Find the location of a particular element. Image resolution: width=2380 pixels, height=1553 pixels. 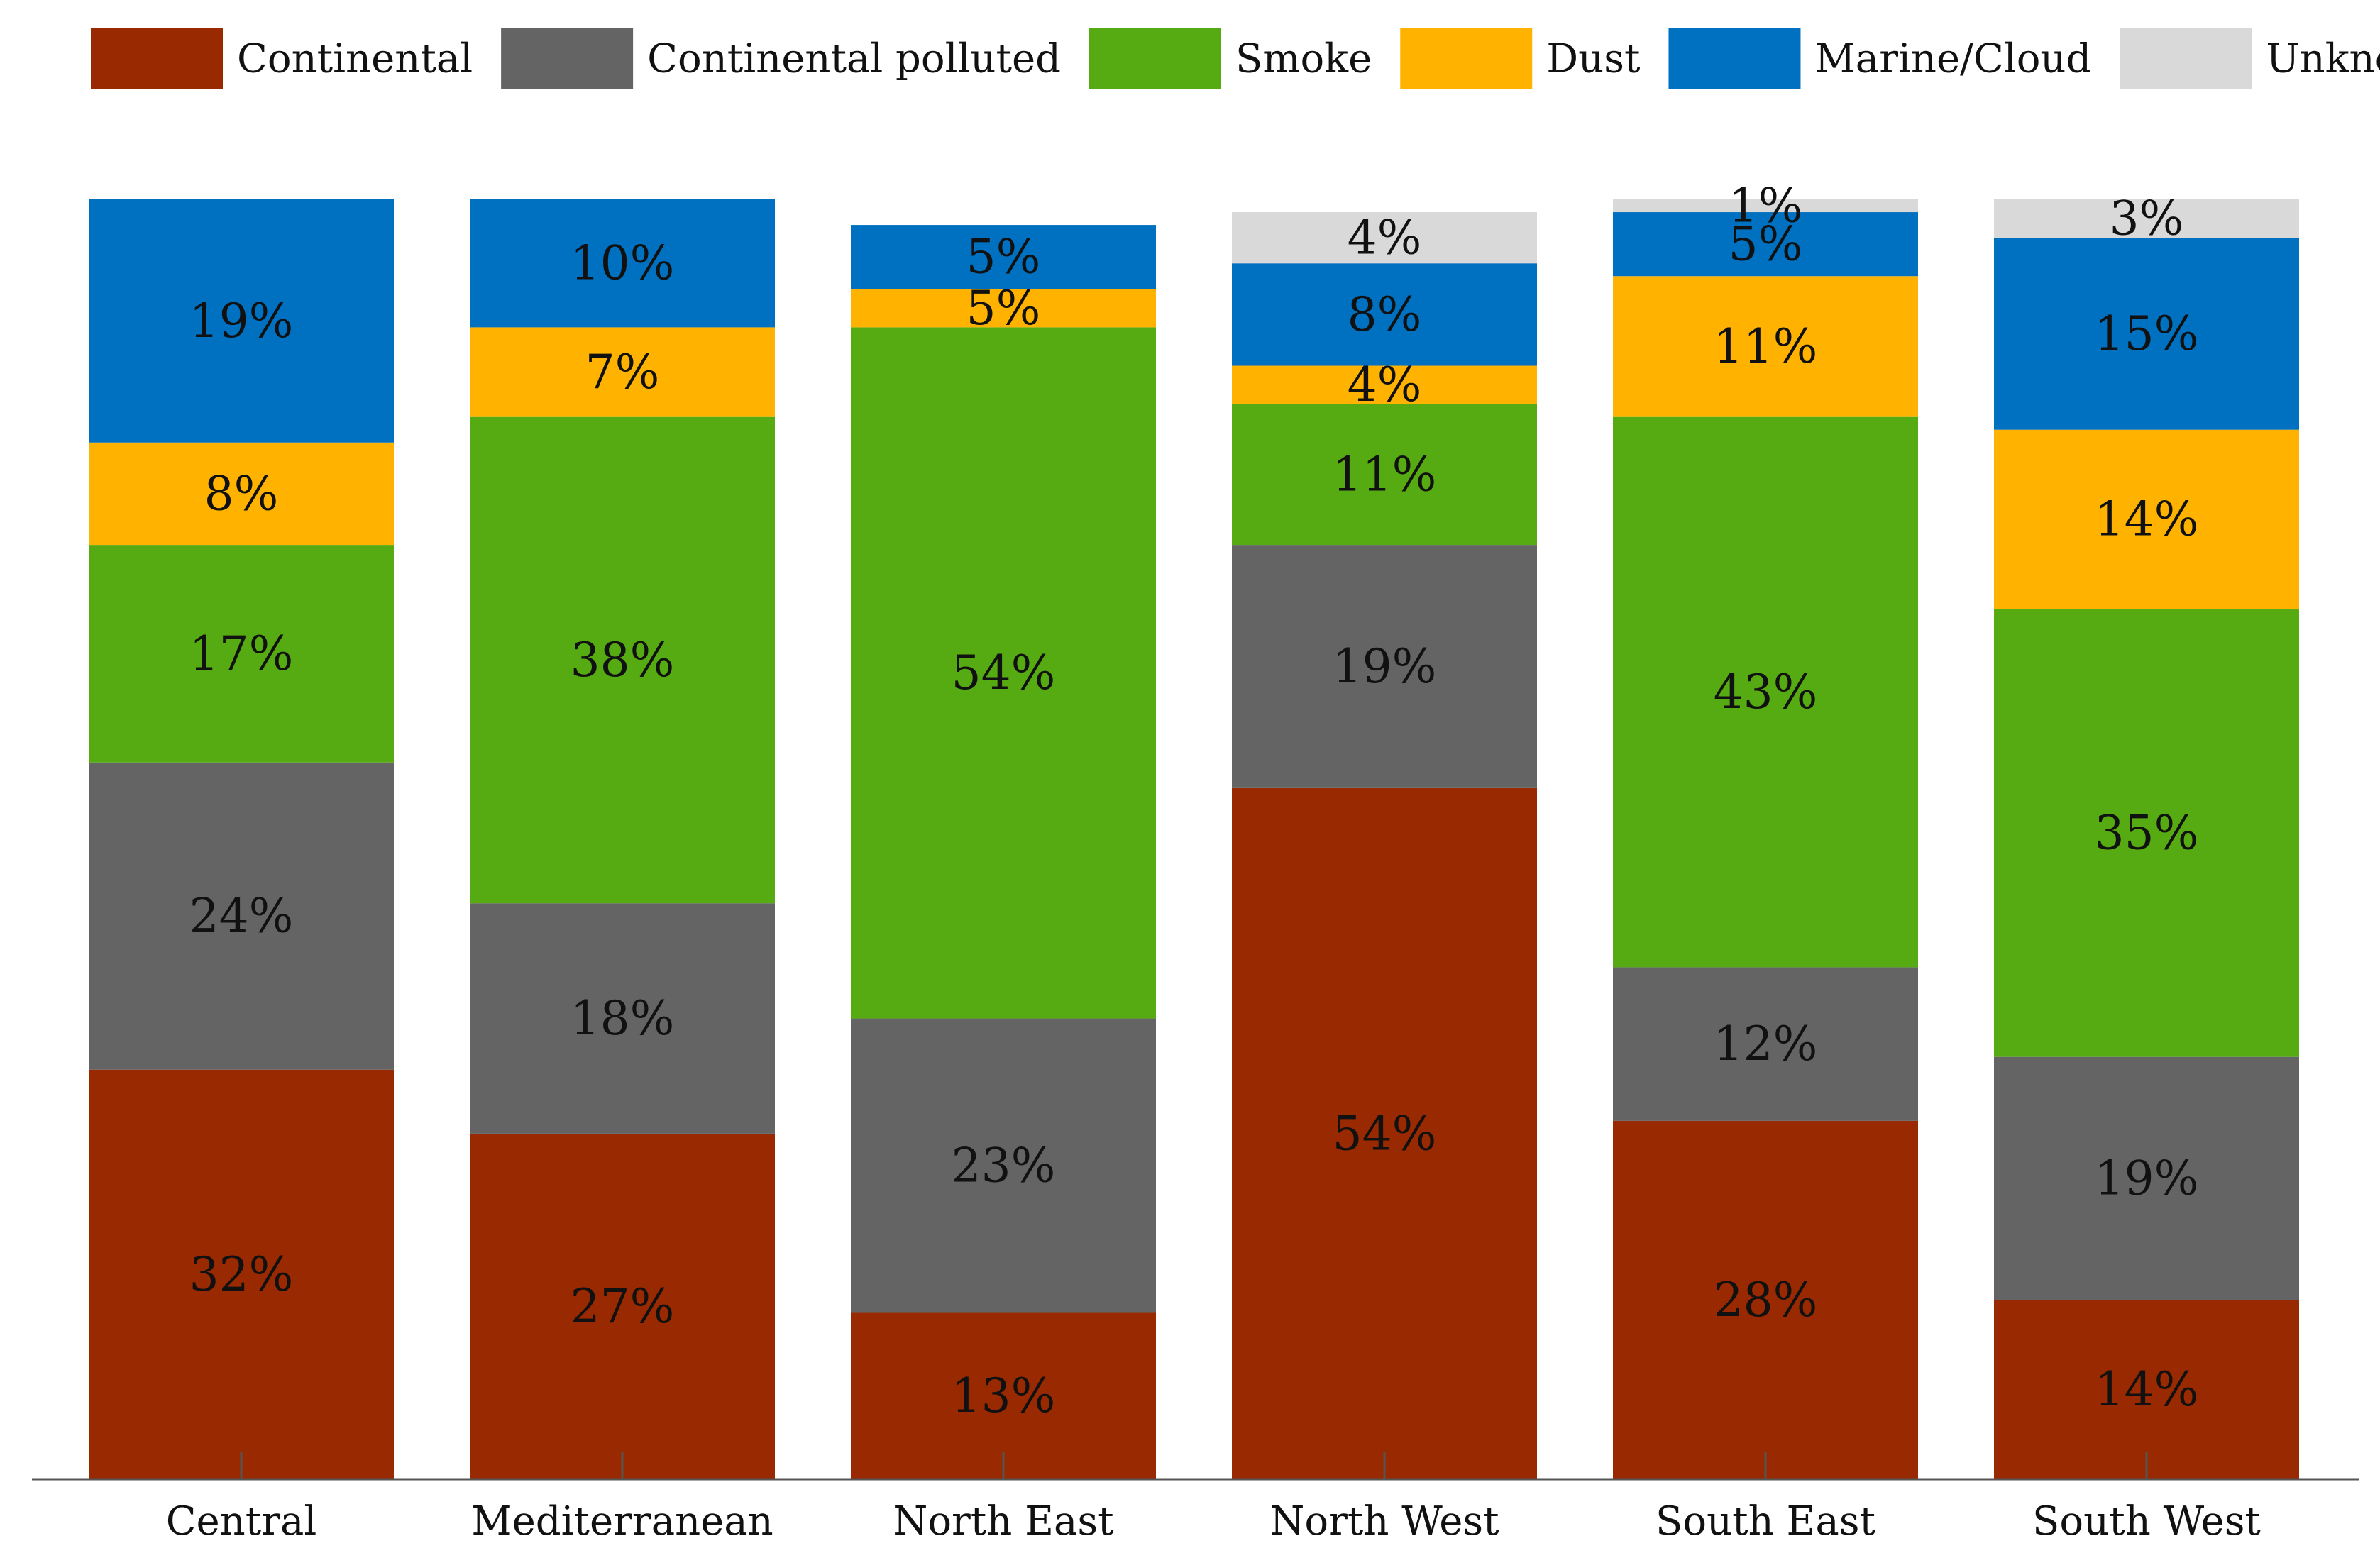

bar-mediterranean-dust is located at coordinates (622, 372).